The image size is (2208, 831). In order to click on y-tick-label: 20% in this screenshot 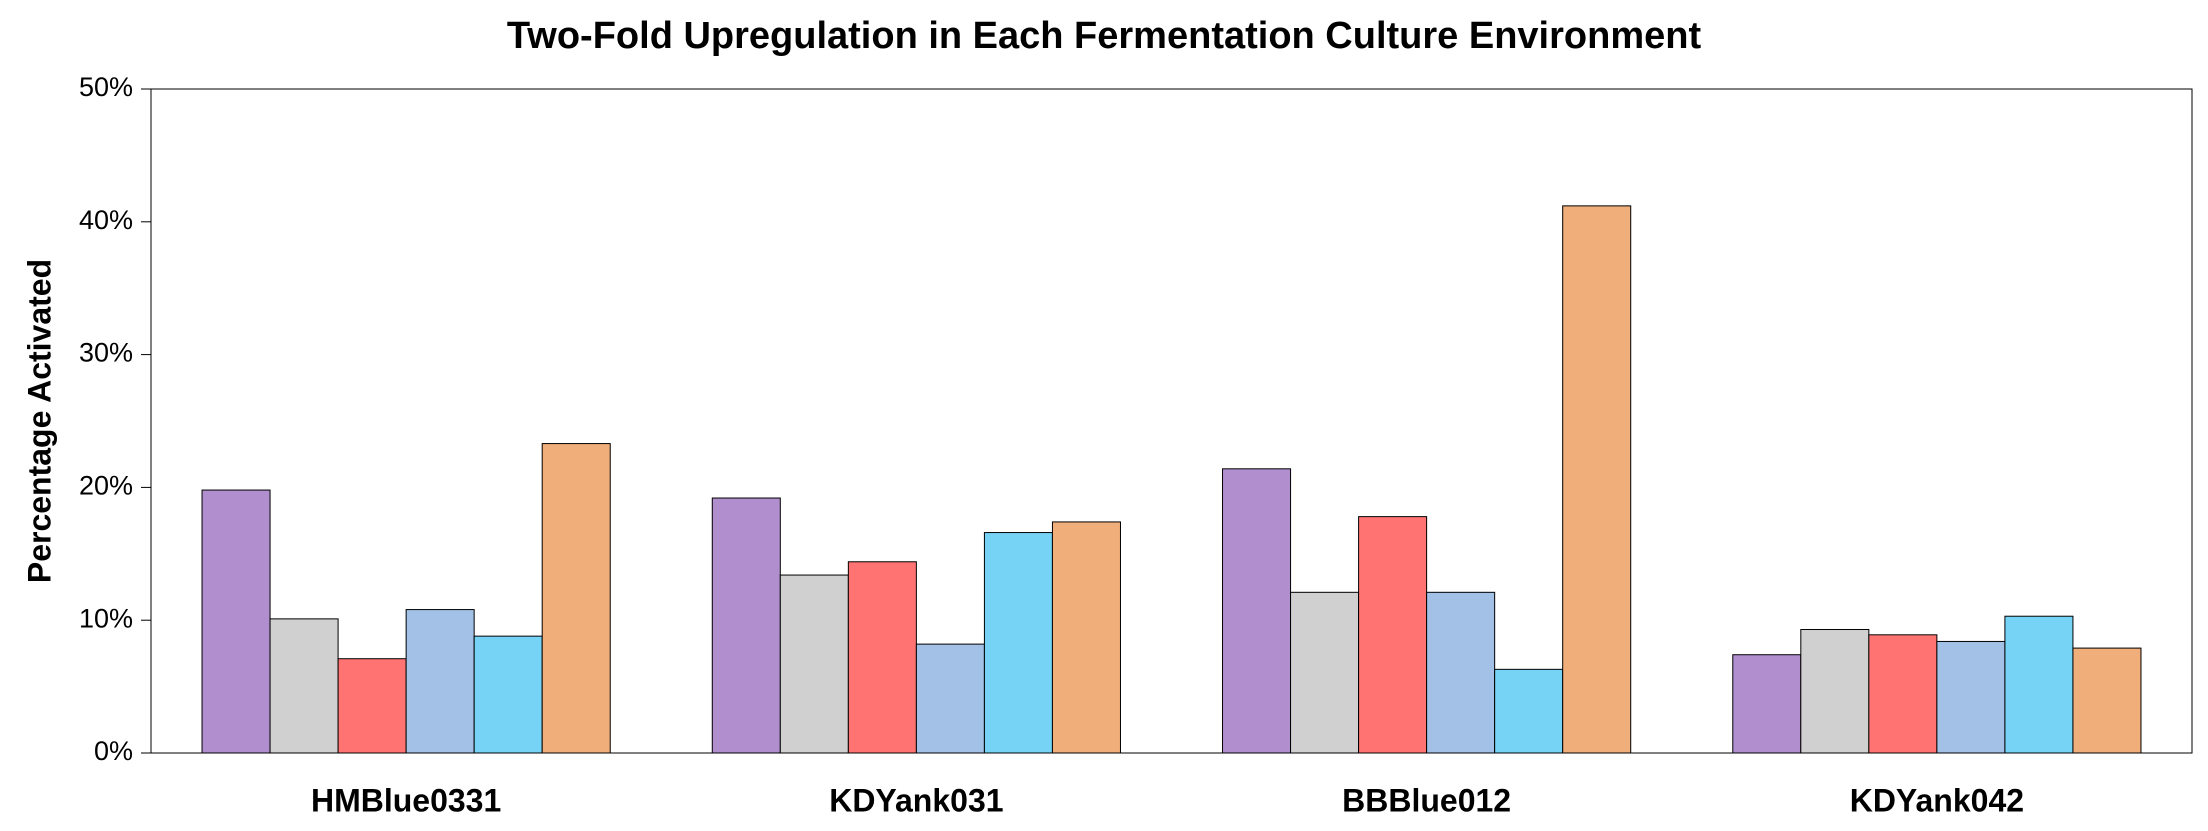, I will do `click(106, 486)`.